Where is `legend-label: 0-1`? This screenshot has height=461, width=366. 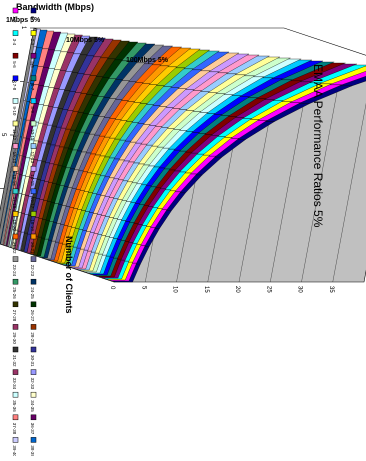
legend-label: 0-1 is located at coordinates (32, 19).